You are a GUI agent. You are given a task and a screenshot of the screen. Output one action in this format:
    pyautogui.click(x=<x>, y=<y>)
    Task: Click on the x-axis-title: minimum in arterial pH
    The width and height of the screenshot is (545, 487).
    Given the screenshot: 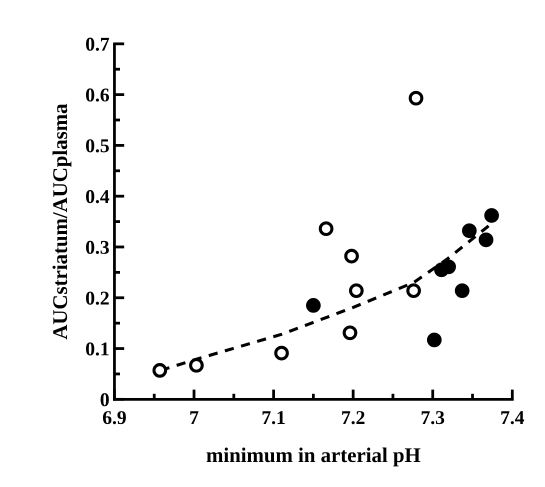 What is the action you would take?
    pyautogui.click(x=313, y=457)
    